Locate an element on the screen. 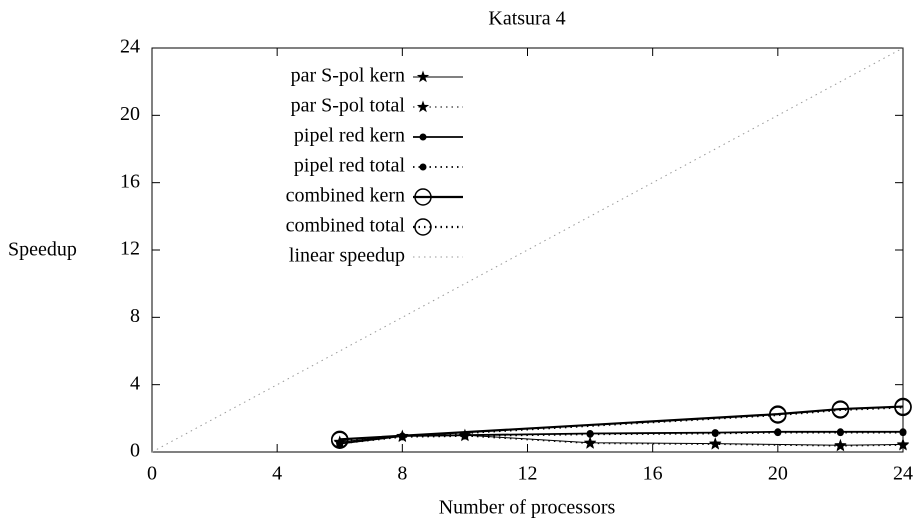 The width and height of the screenshot is (920, 527). legend-label: linear speedup is located at coordinates (347, 256).